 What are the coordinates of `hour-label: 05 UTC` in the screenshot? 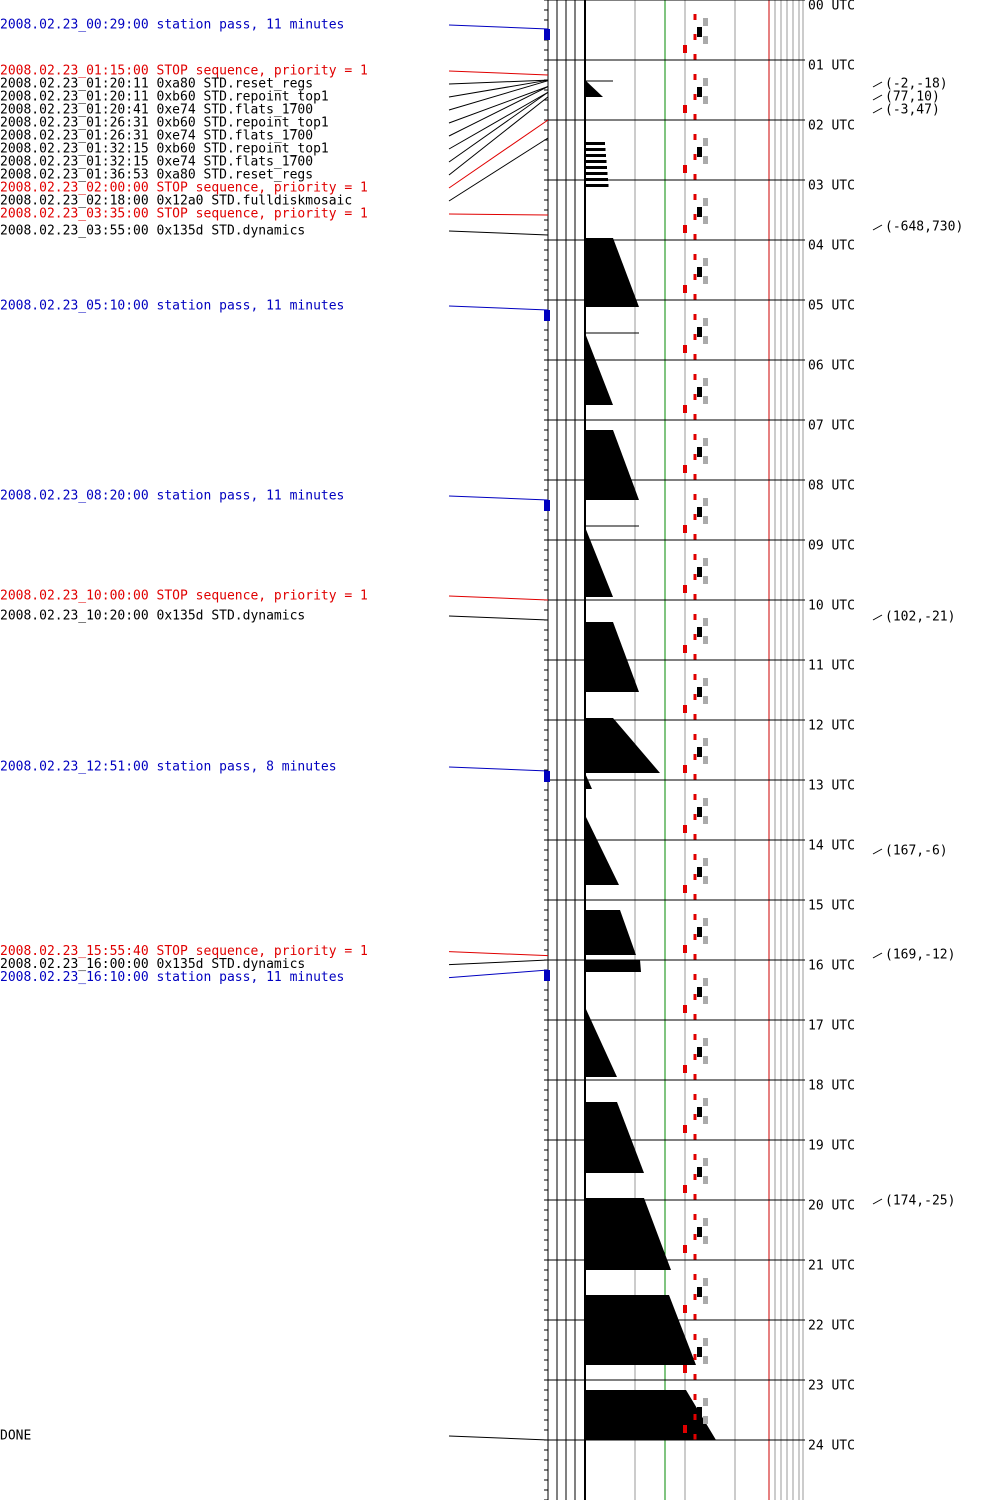 It's located at (831, 306).